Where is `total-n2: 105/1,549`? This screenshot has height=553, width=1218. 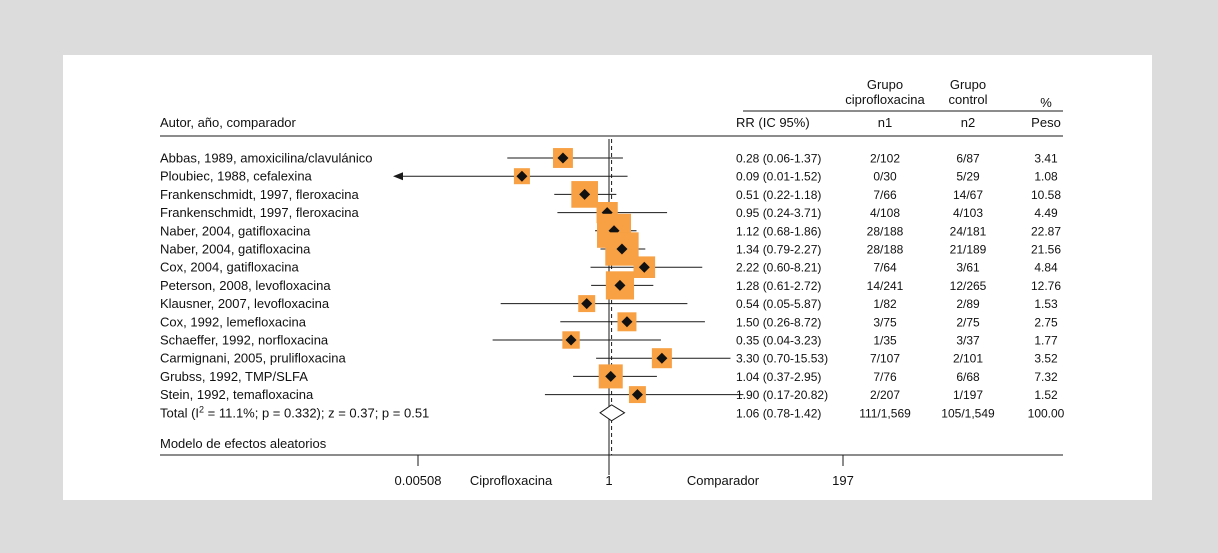 total-n2: 105/1,549 is located at coordinates (968, 413).